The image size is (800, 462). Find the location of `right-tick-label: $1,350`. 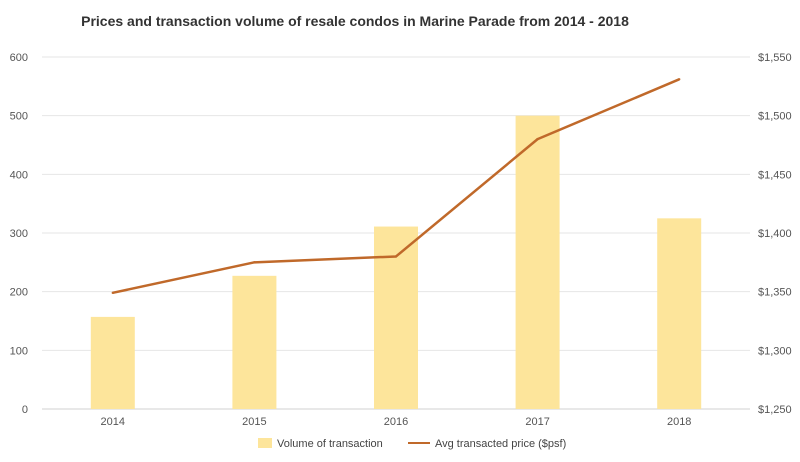

right-tick-label: $1,350 is located at coordinates (775, 293).